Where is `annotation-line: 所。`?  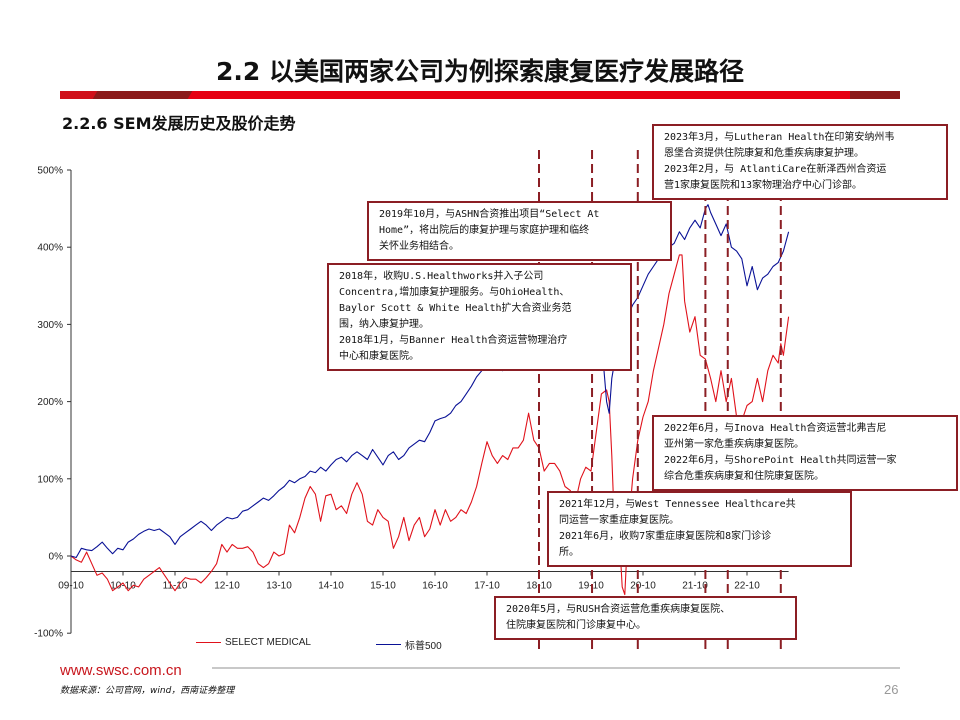 annotation-line: 所。 is located at coordinates (569, 552).